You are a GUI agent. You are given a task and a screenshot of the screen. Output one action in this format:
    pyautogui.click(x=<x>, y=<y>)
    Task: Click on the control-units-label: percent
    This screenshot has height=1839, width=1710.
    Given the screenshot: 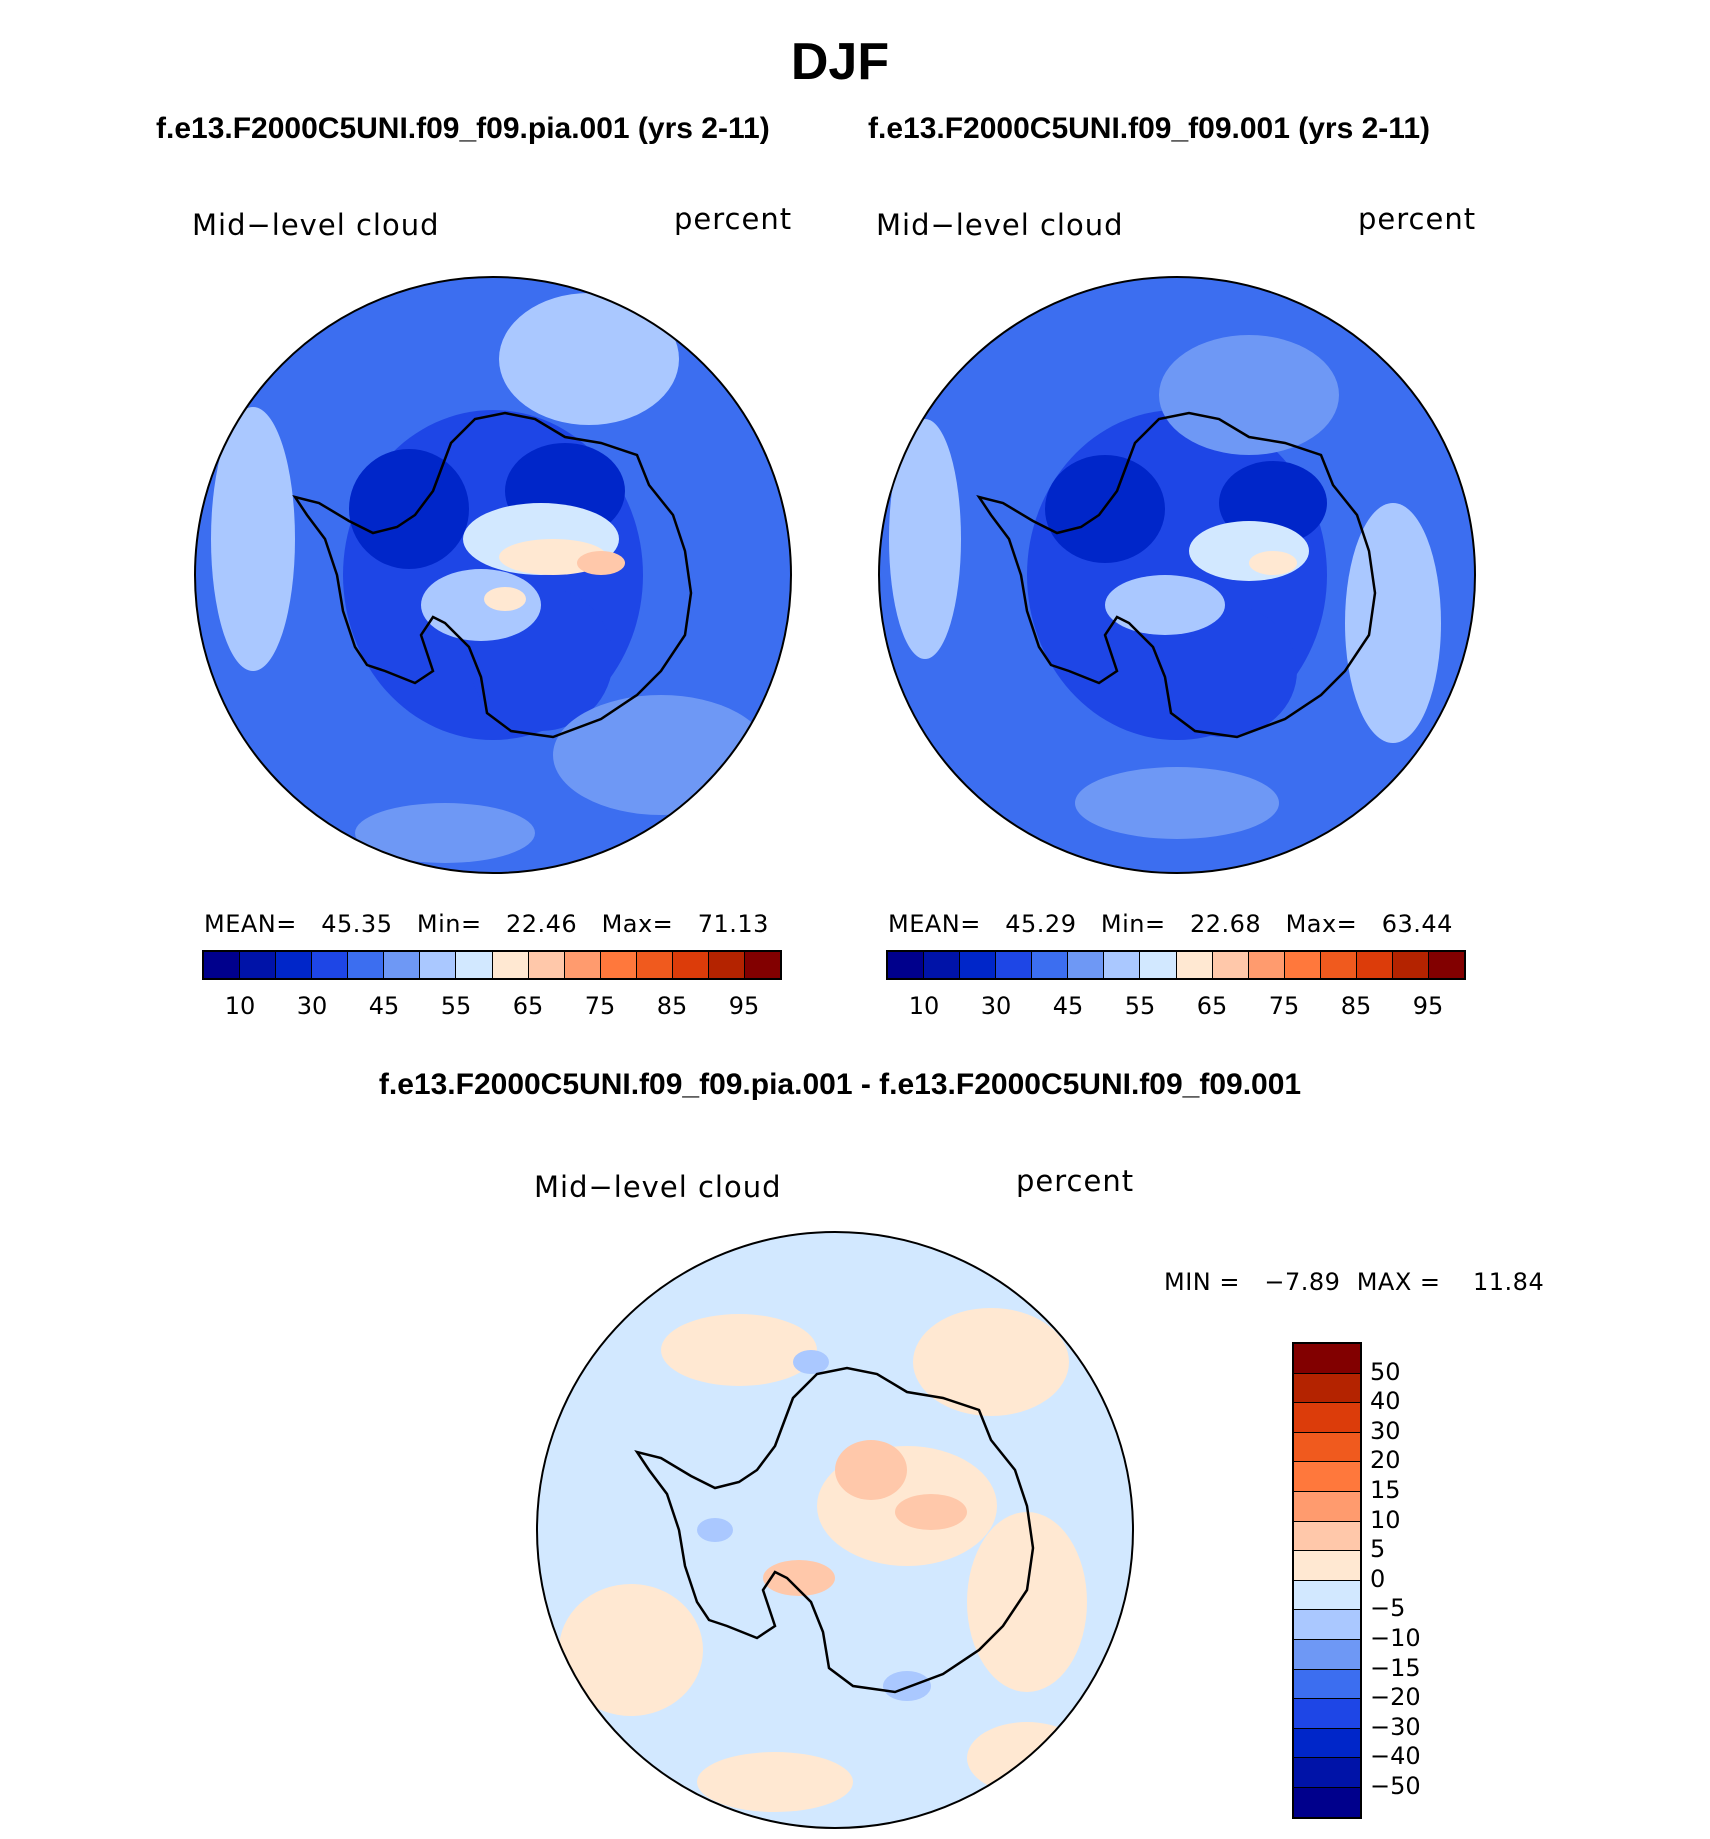 What is the action you would take?
    pyautogui.click(x=1417, y=219)
    